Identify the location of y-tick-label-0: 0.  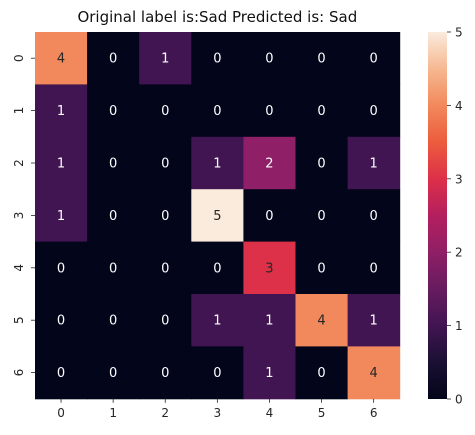
(19, 58).